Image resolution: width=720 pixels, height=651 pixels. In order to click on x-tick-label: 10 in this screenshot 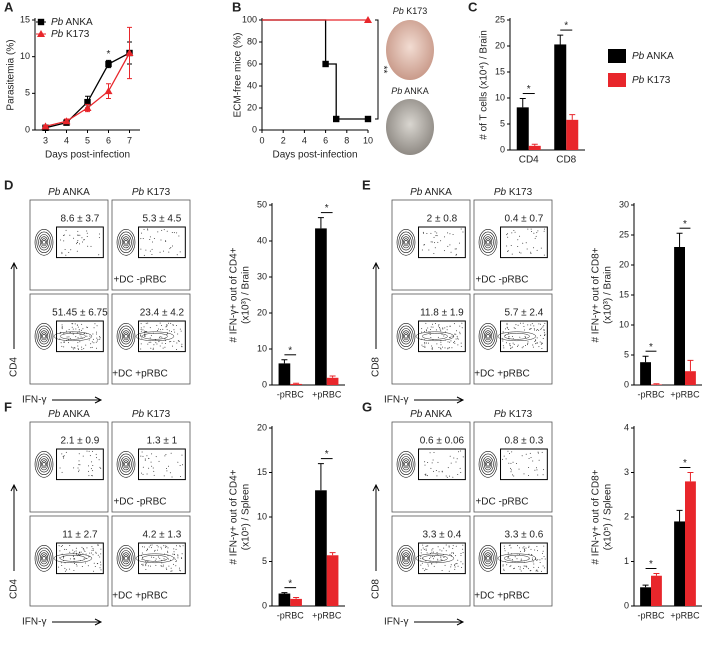, I will do `click(368, 140)`.